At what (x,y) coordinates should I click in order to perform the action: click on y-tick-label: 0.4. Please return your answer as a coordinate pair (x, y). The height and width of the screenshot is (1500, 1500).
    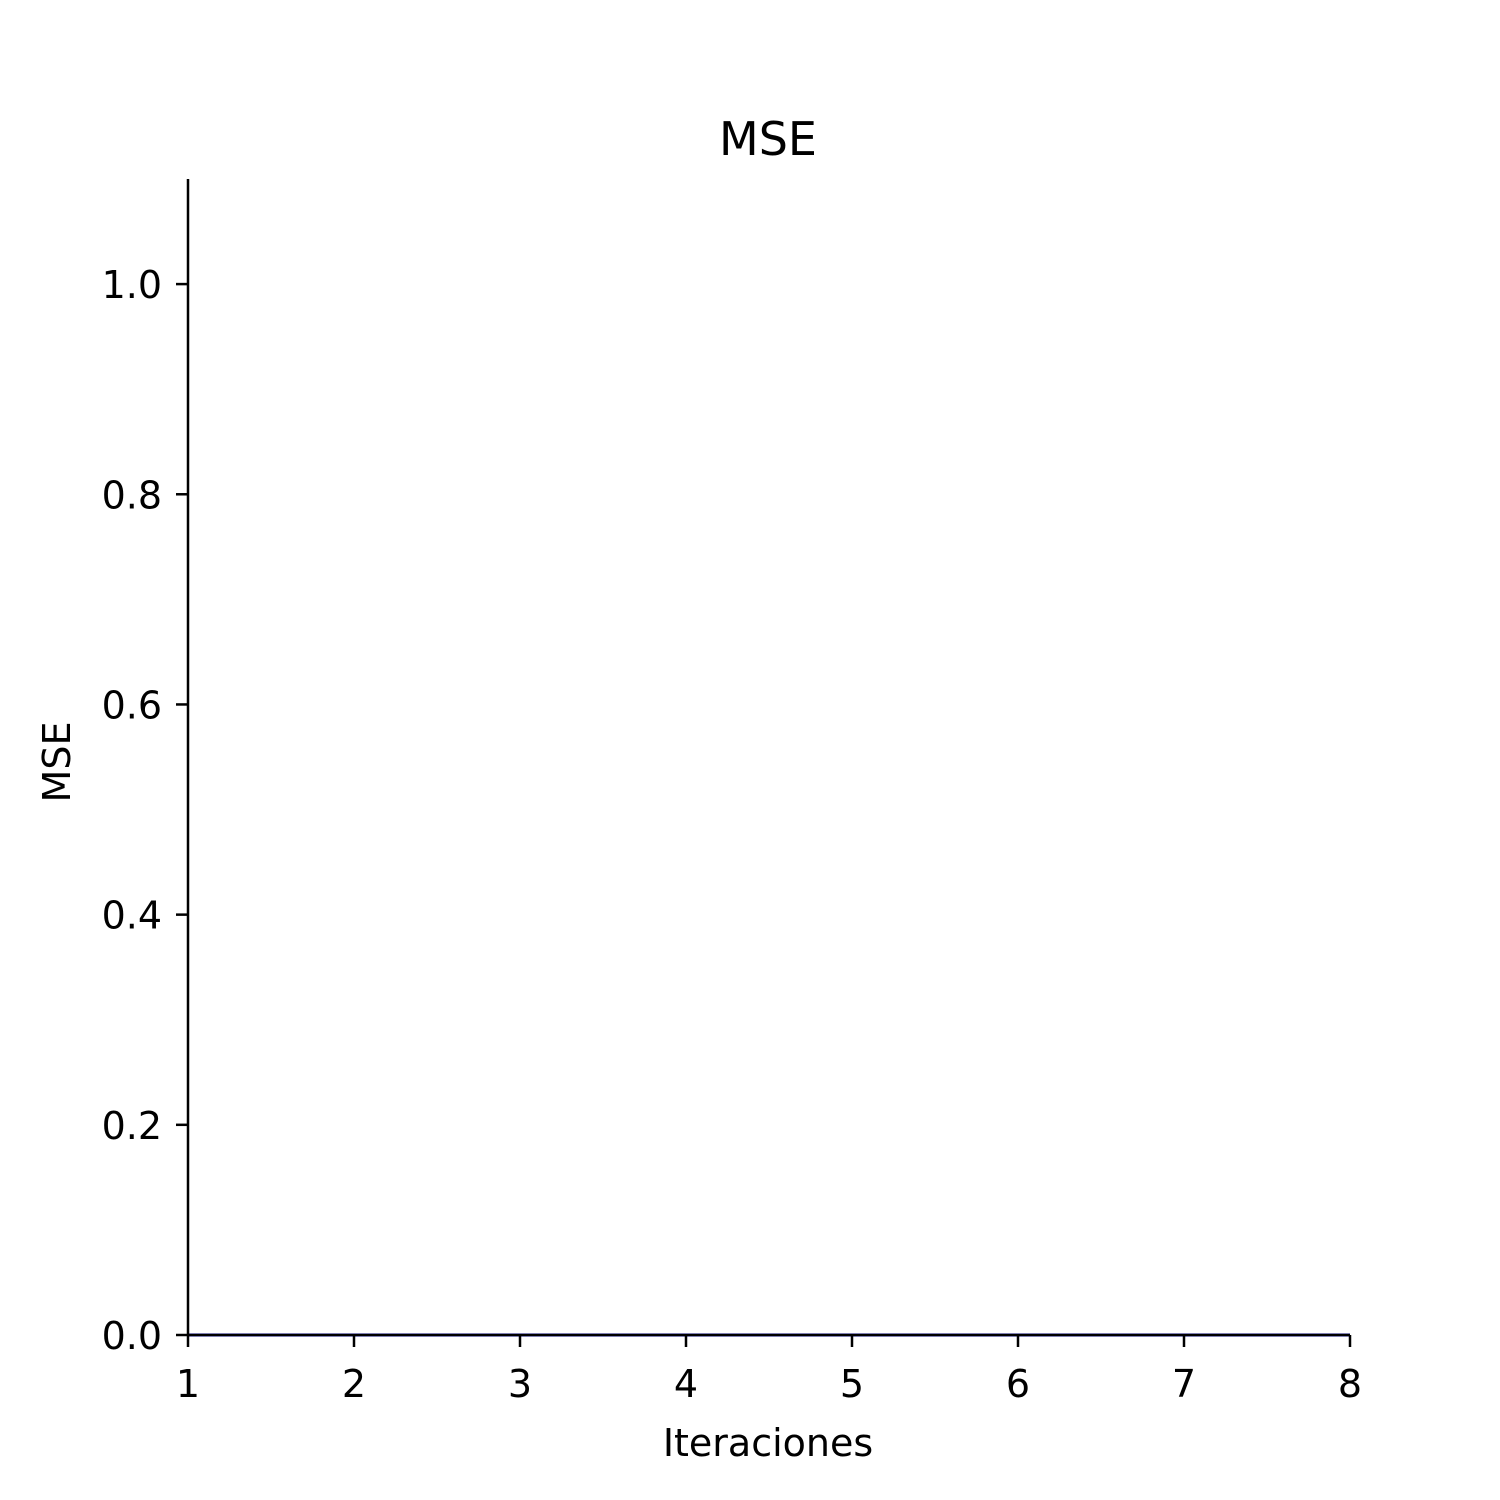
    Looking at the image, I should click on (132, 916).